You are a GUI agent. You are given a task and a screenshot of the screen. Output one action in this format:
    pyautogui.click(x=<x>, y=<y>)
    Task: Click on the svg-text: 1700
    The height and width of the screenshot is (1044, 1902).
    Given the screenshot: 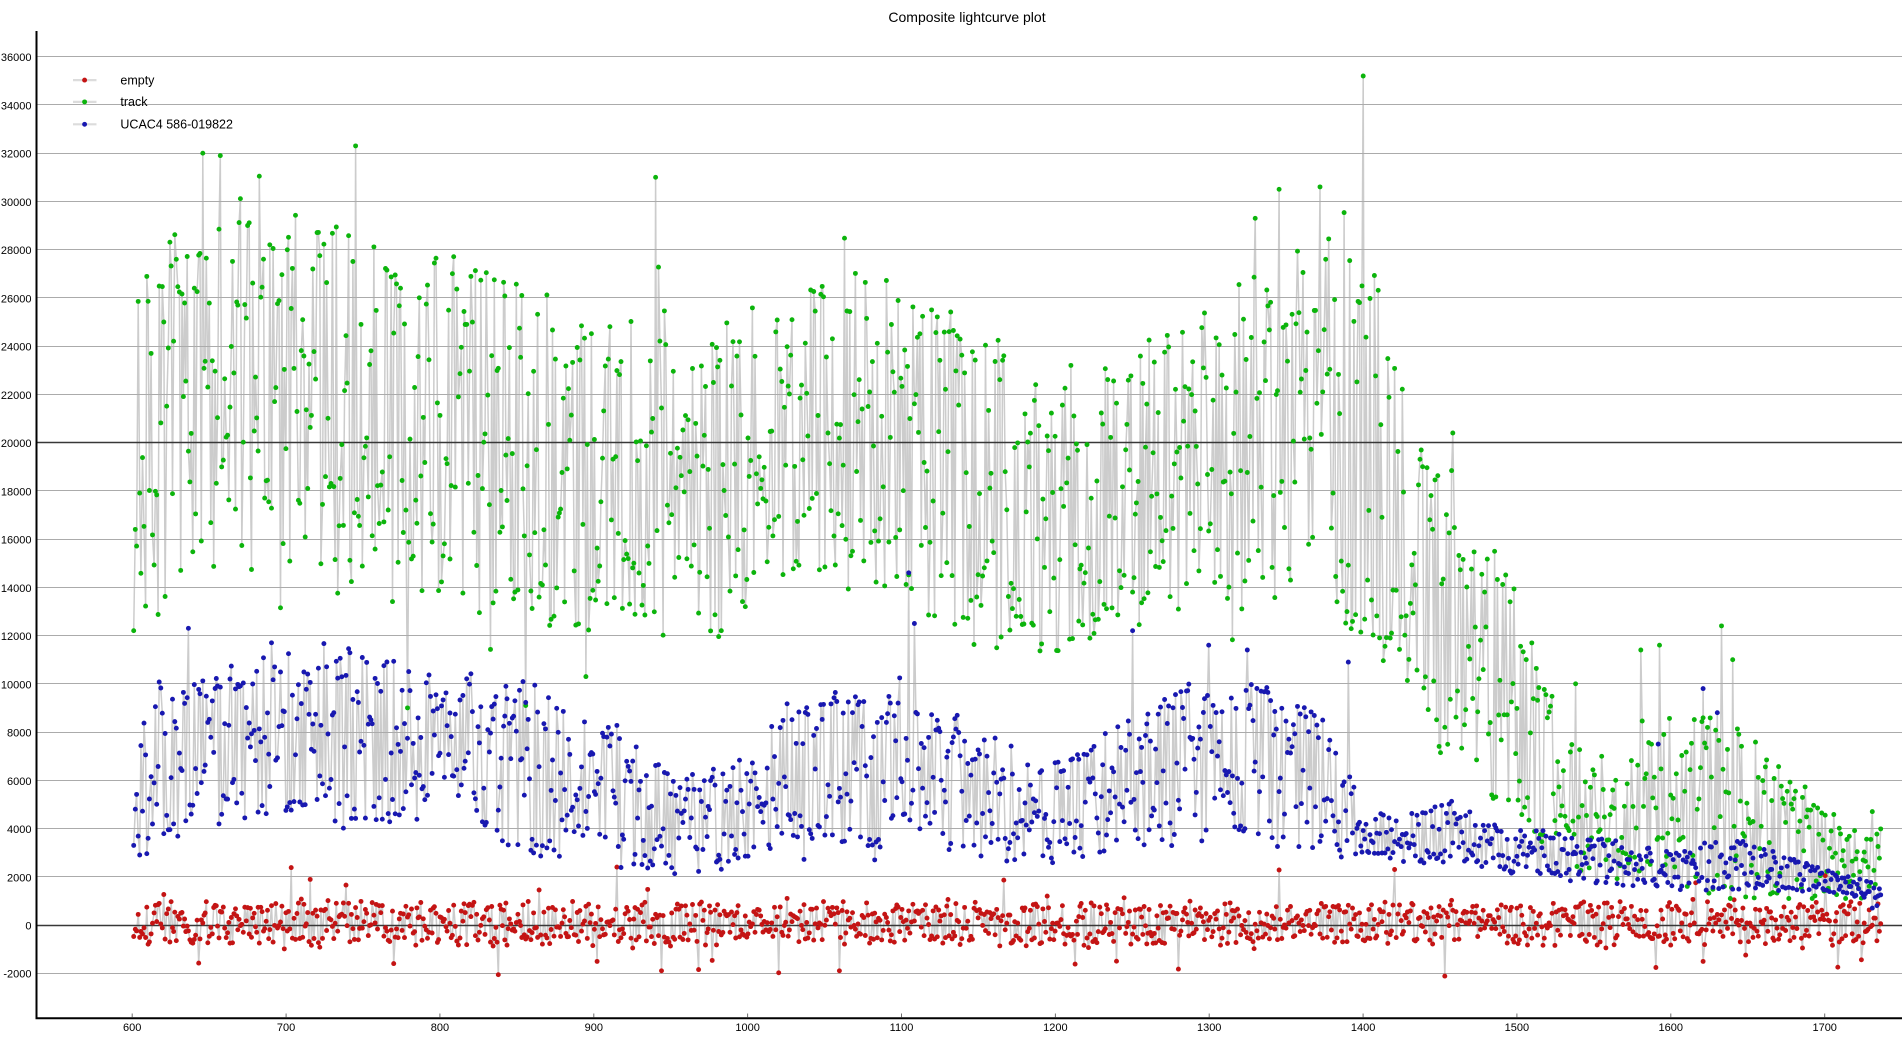 What is the action you would take?
    pyautogui.click(x=1824, y=1028)
    